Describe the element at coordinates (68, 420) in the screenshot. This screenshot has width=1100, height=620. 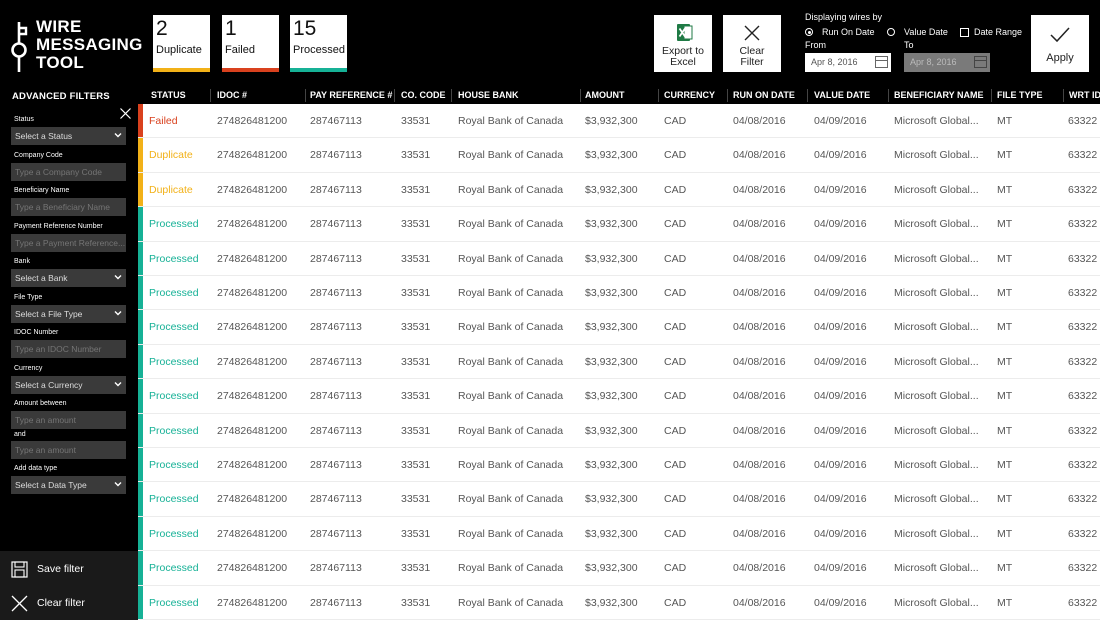
I see `amount-min-input` at that location.